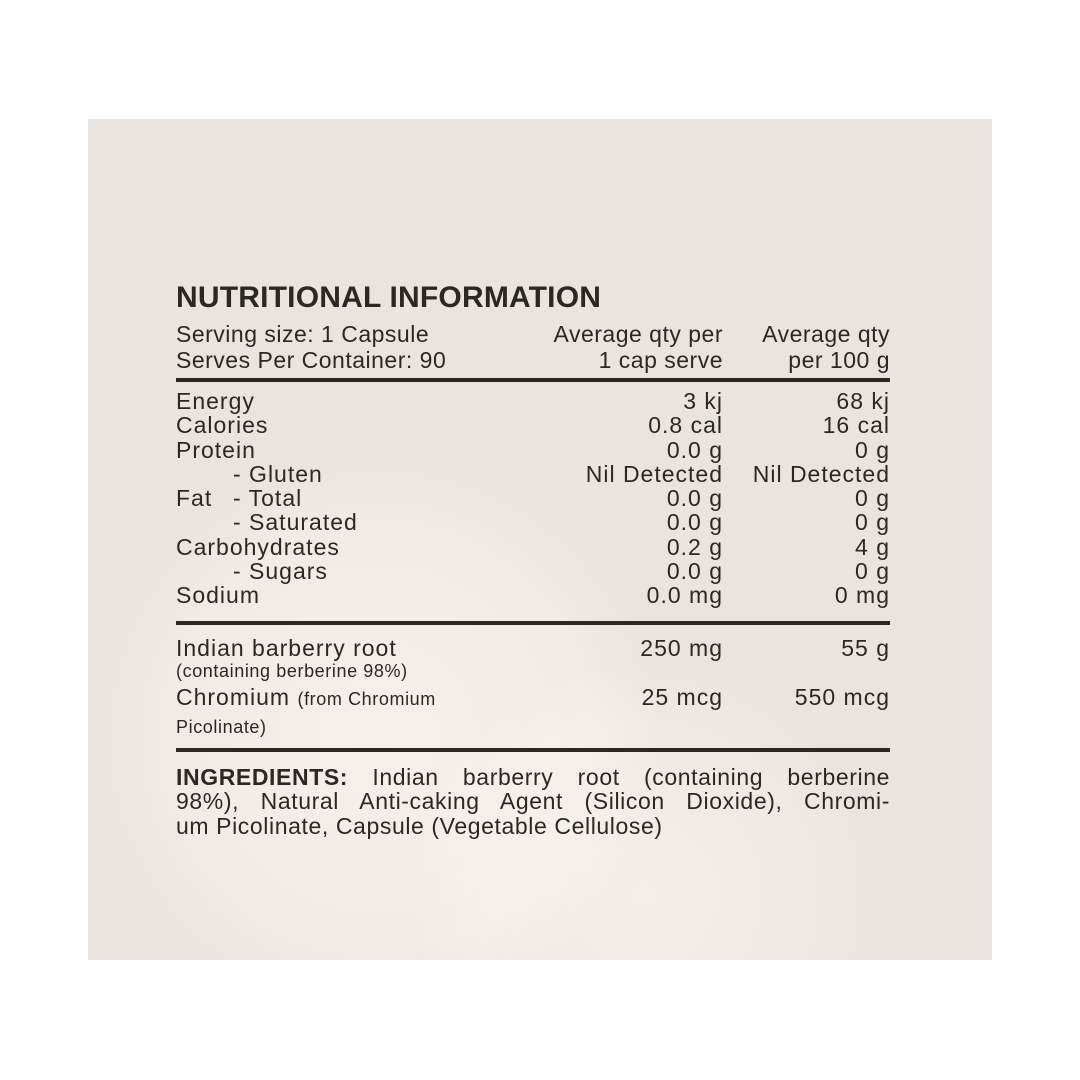 This screenshot has width=1080, height=1080. Describe the element at coordinates (533, 546) in the screenshot. I see `nutrient-row-carbohydrates: Carbohydrates 0.2 g 4 g` at that location.